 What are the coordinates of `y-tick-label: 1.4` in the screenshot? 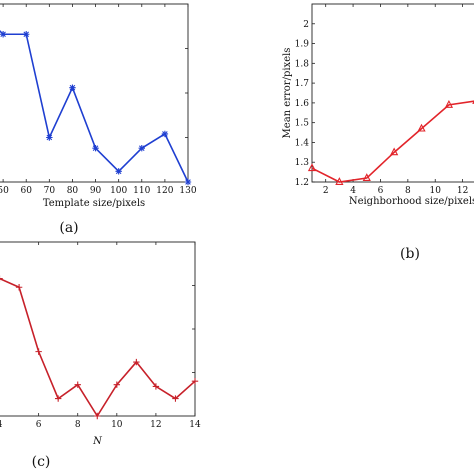 It's located at (302, 143).